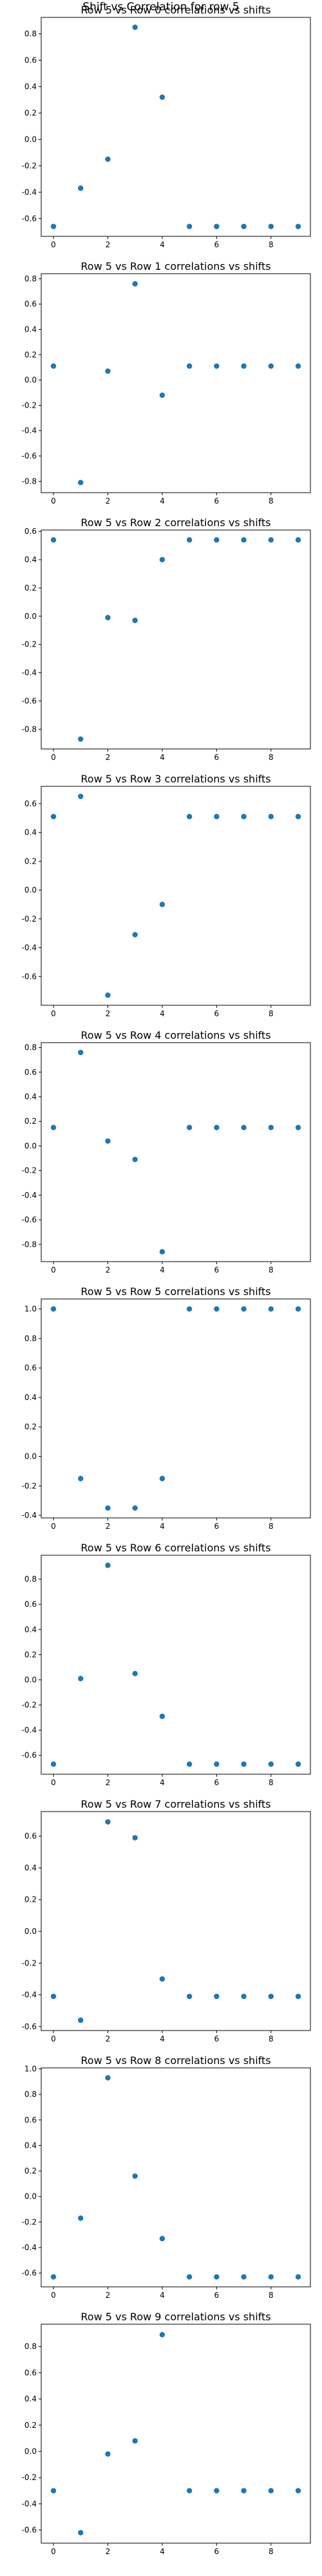  Describe the element at coordinates (175, 1804) in the screenshot. I see `subplot-title: Row 5 vs Row 7 correlations vs shifts` at that location.